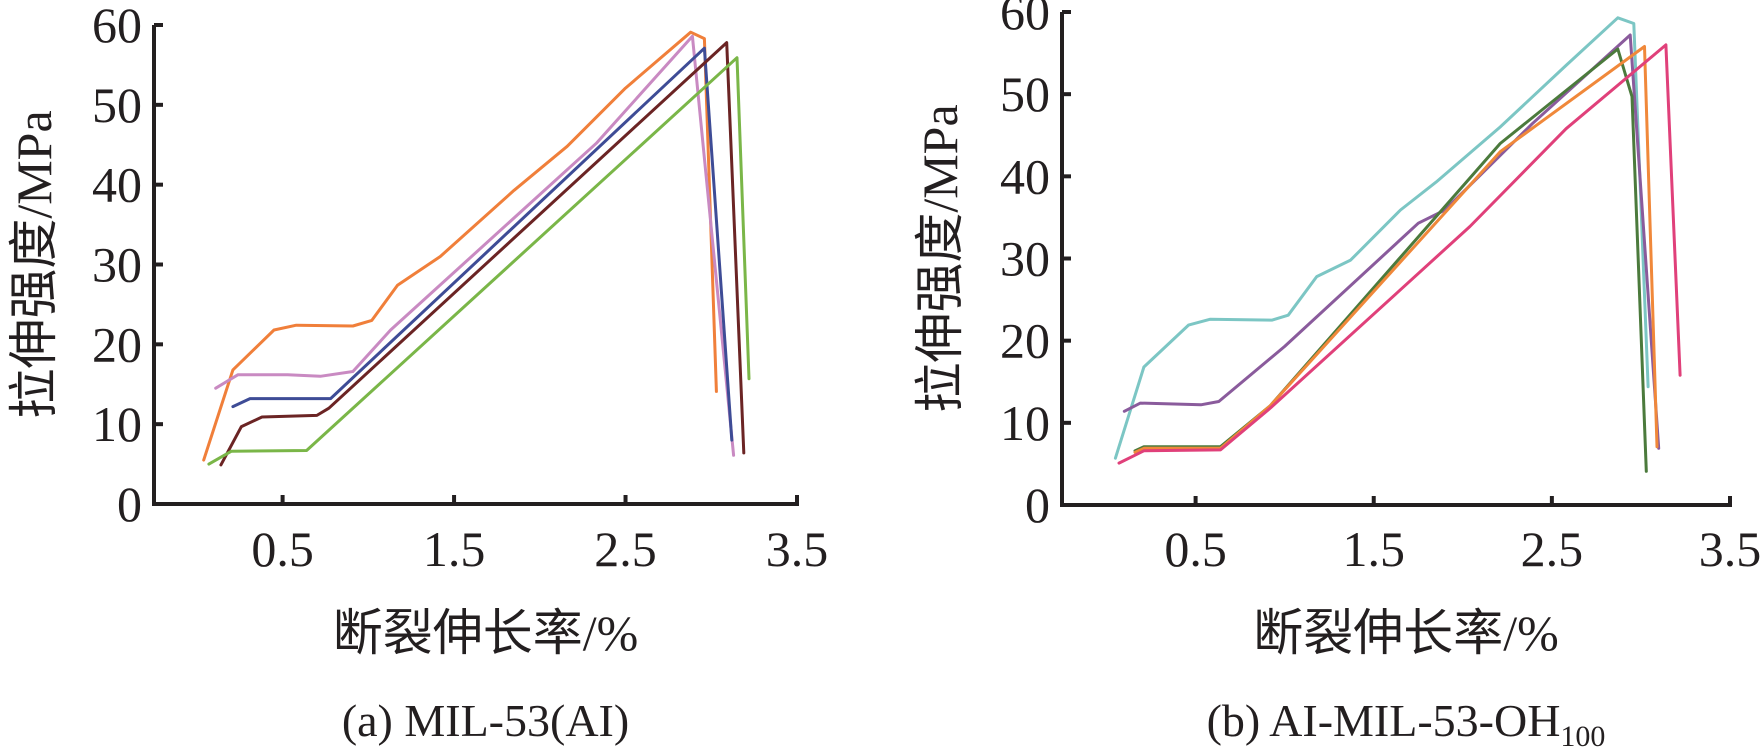 The height and width of the screenshot is (756, 1761). I want to click on caption-subscript: 100, so click(1582, 736).